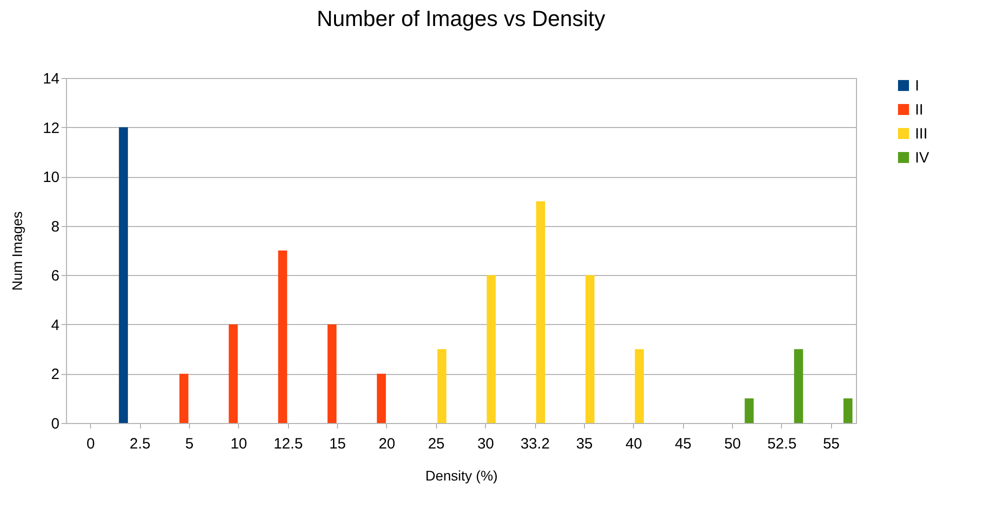 Image resolution: width=987 pixels, height=521 pixels. What do you see at coordinates (189, 444) in the screenshot?
I see `x-tick-label: 5` at bounding box center [189, 444].